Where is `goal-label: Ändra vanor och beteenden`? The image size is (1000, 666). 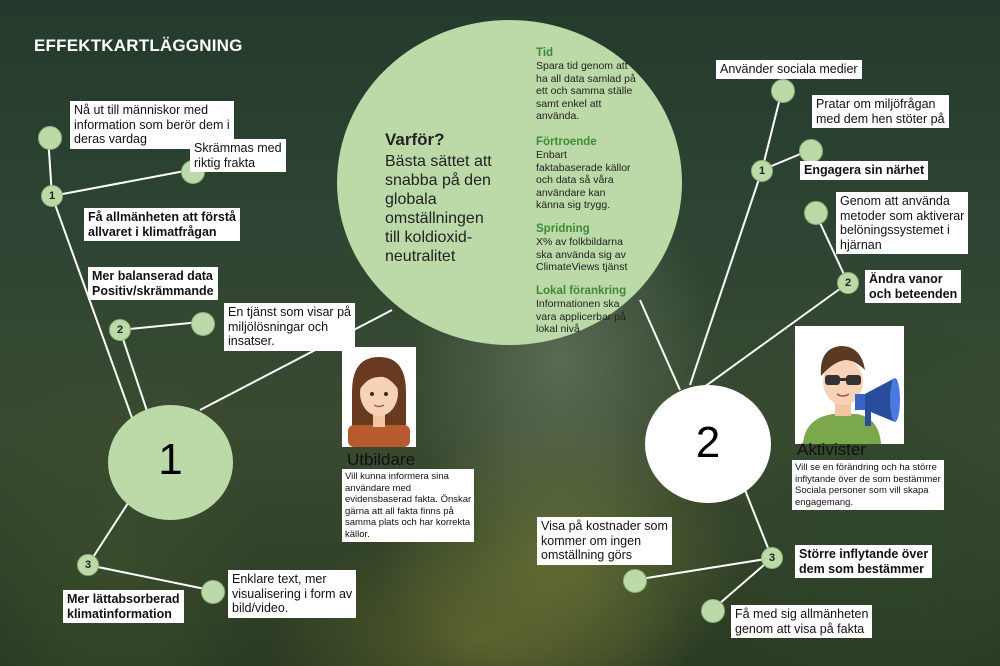
goal-label: Ändra vanor och beteenden is located at coordinates (913, 286).